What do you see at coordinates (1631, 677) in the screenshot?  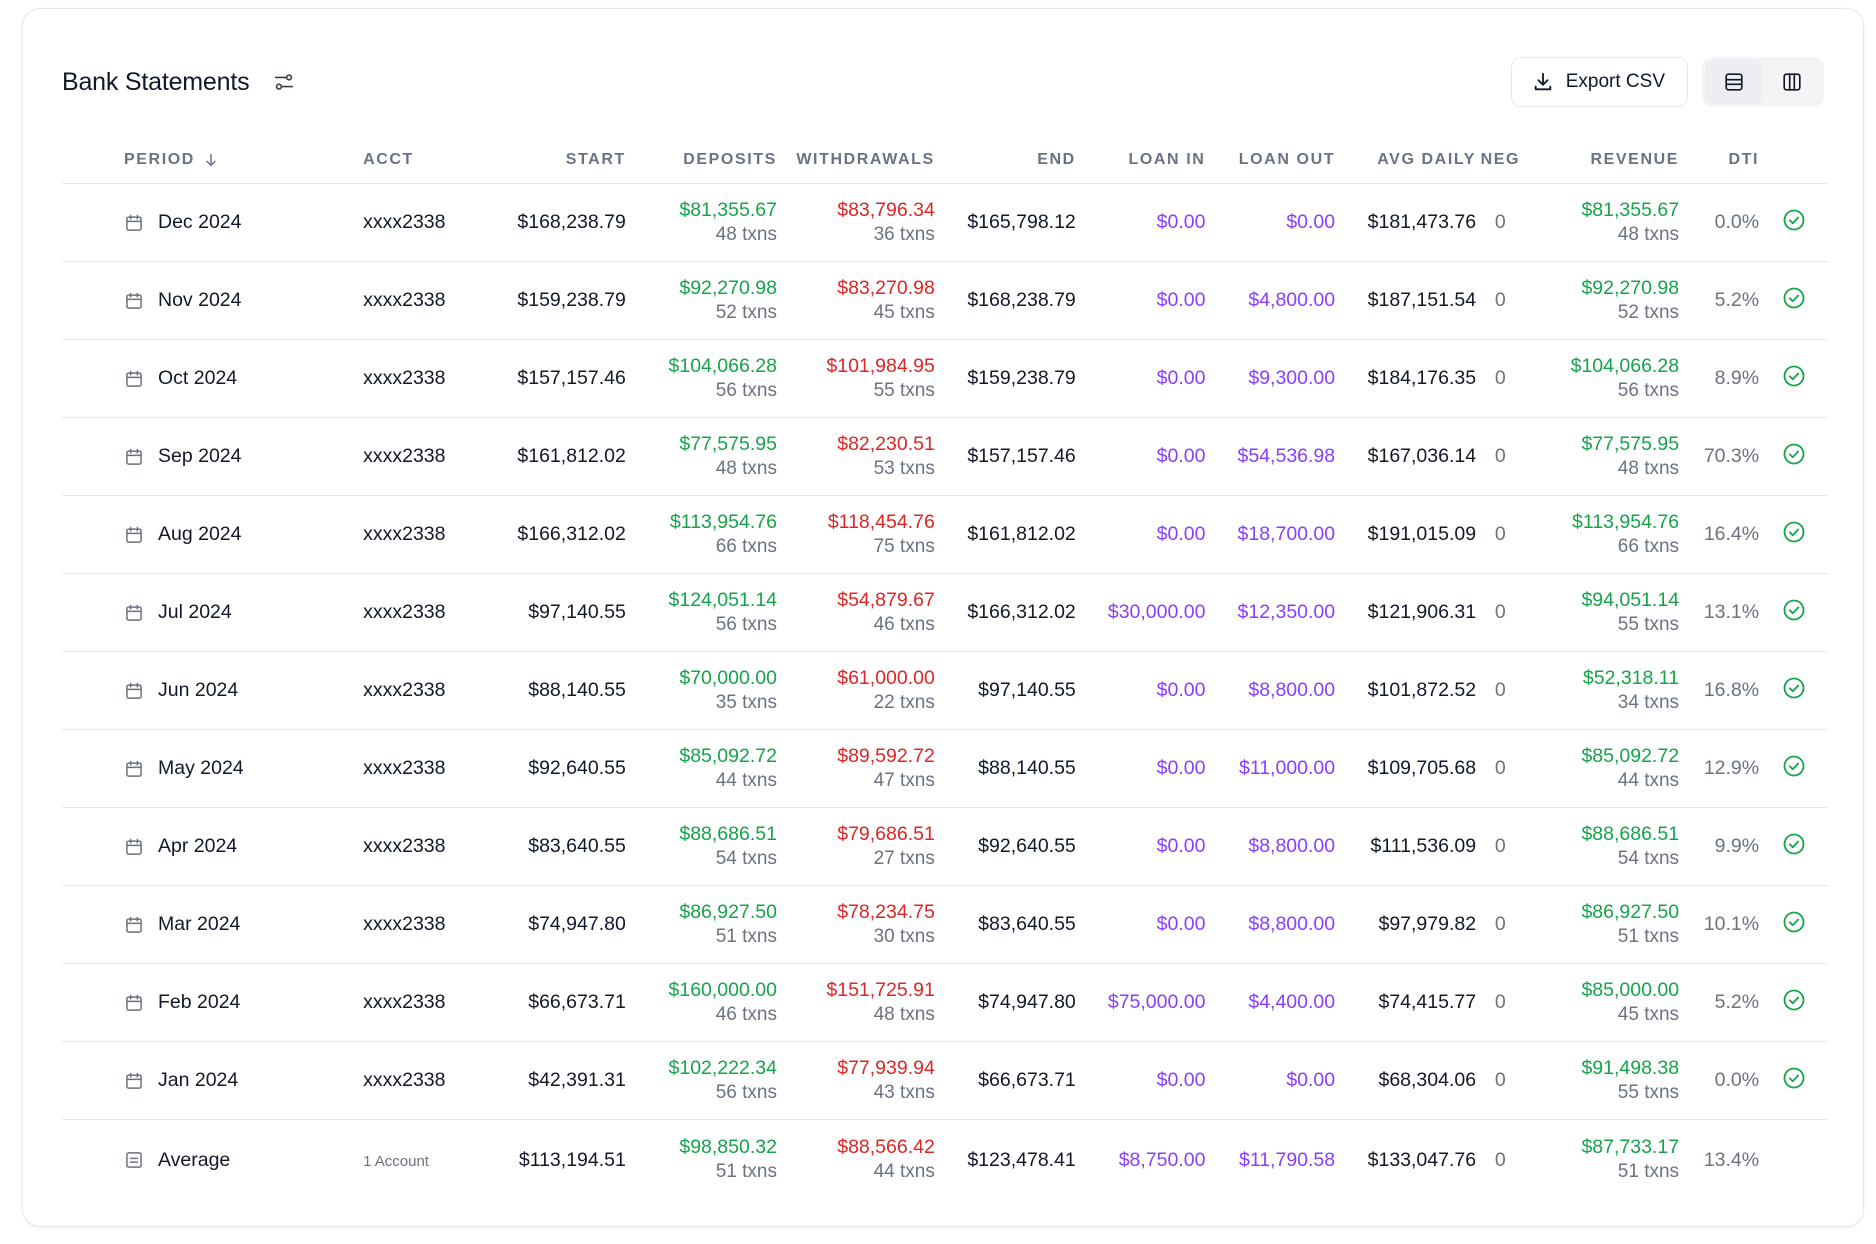 I see `revenue-amount: $52,318.11` at bounding box center [1631, 677].